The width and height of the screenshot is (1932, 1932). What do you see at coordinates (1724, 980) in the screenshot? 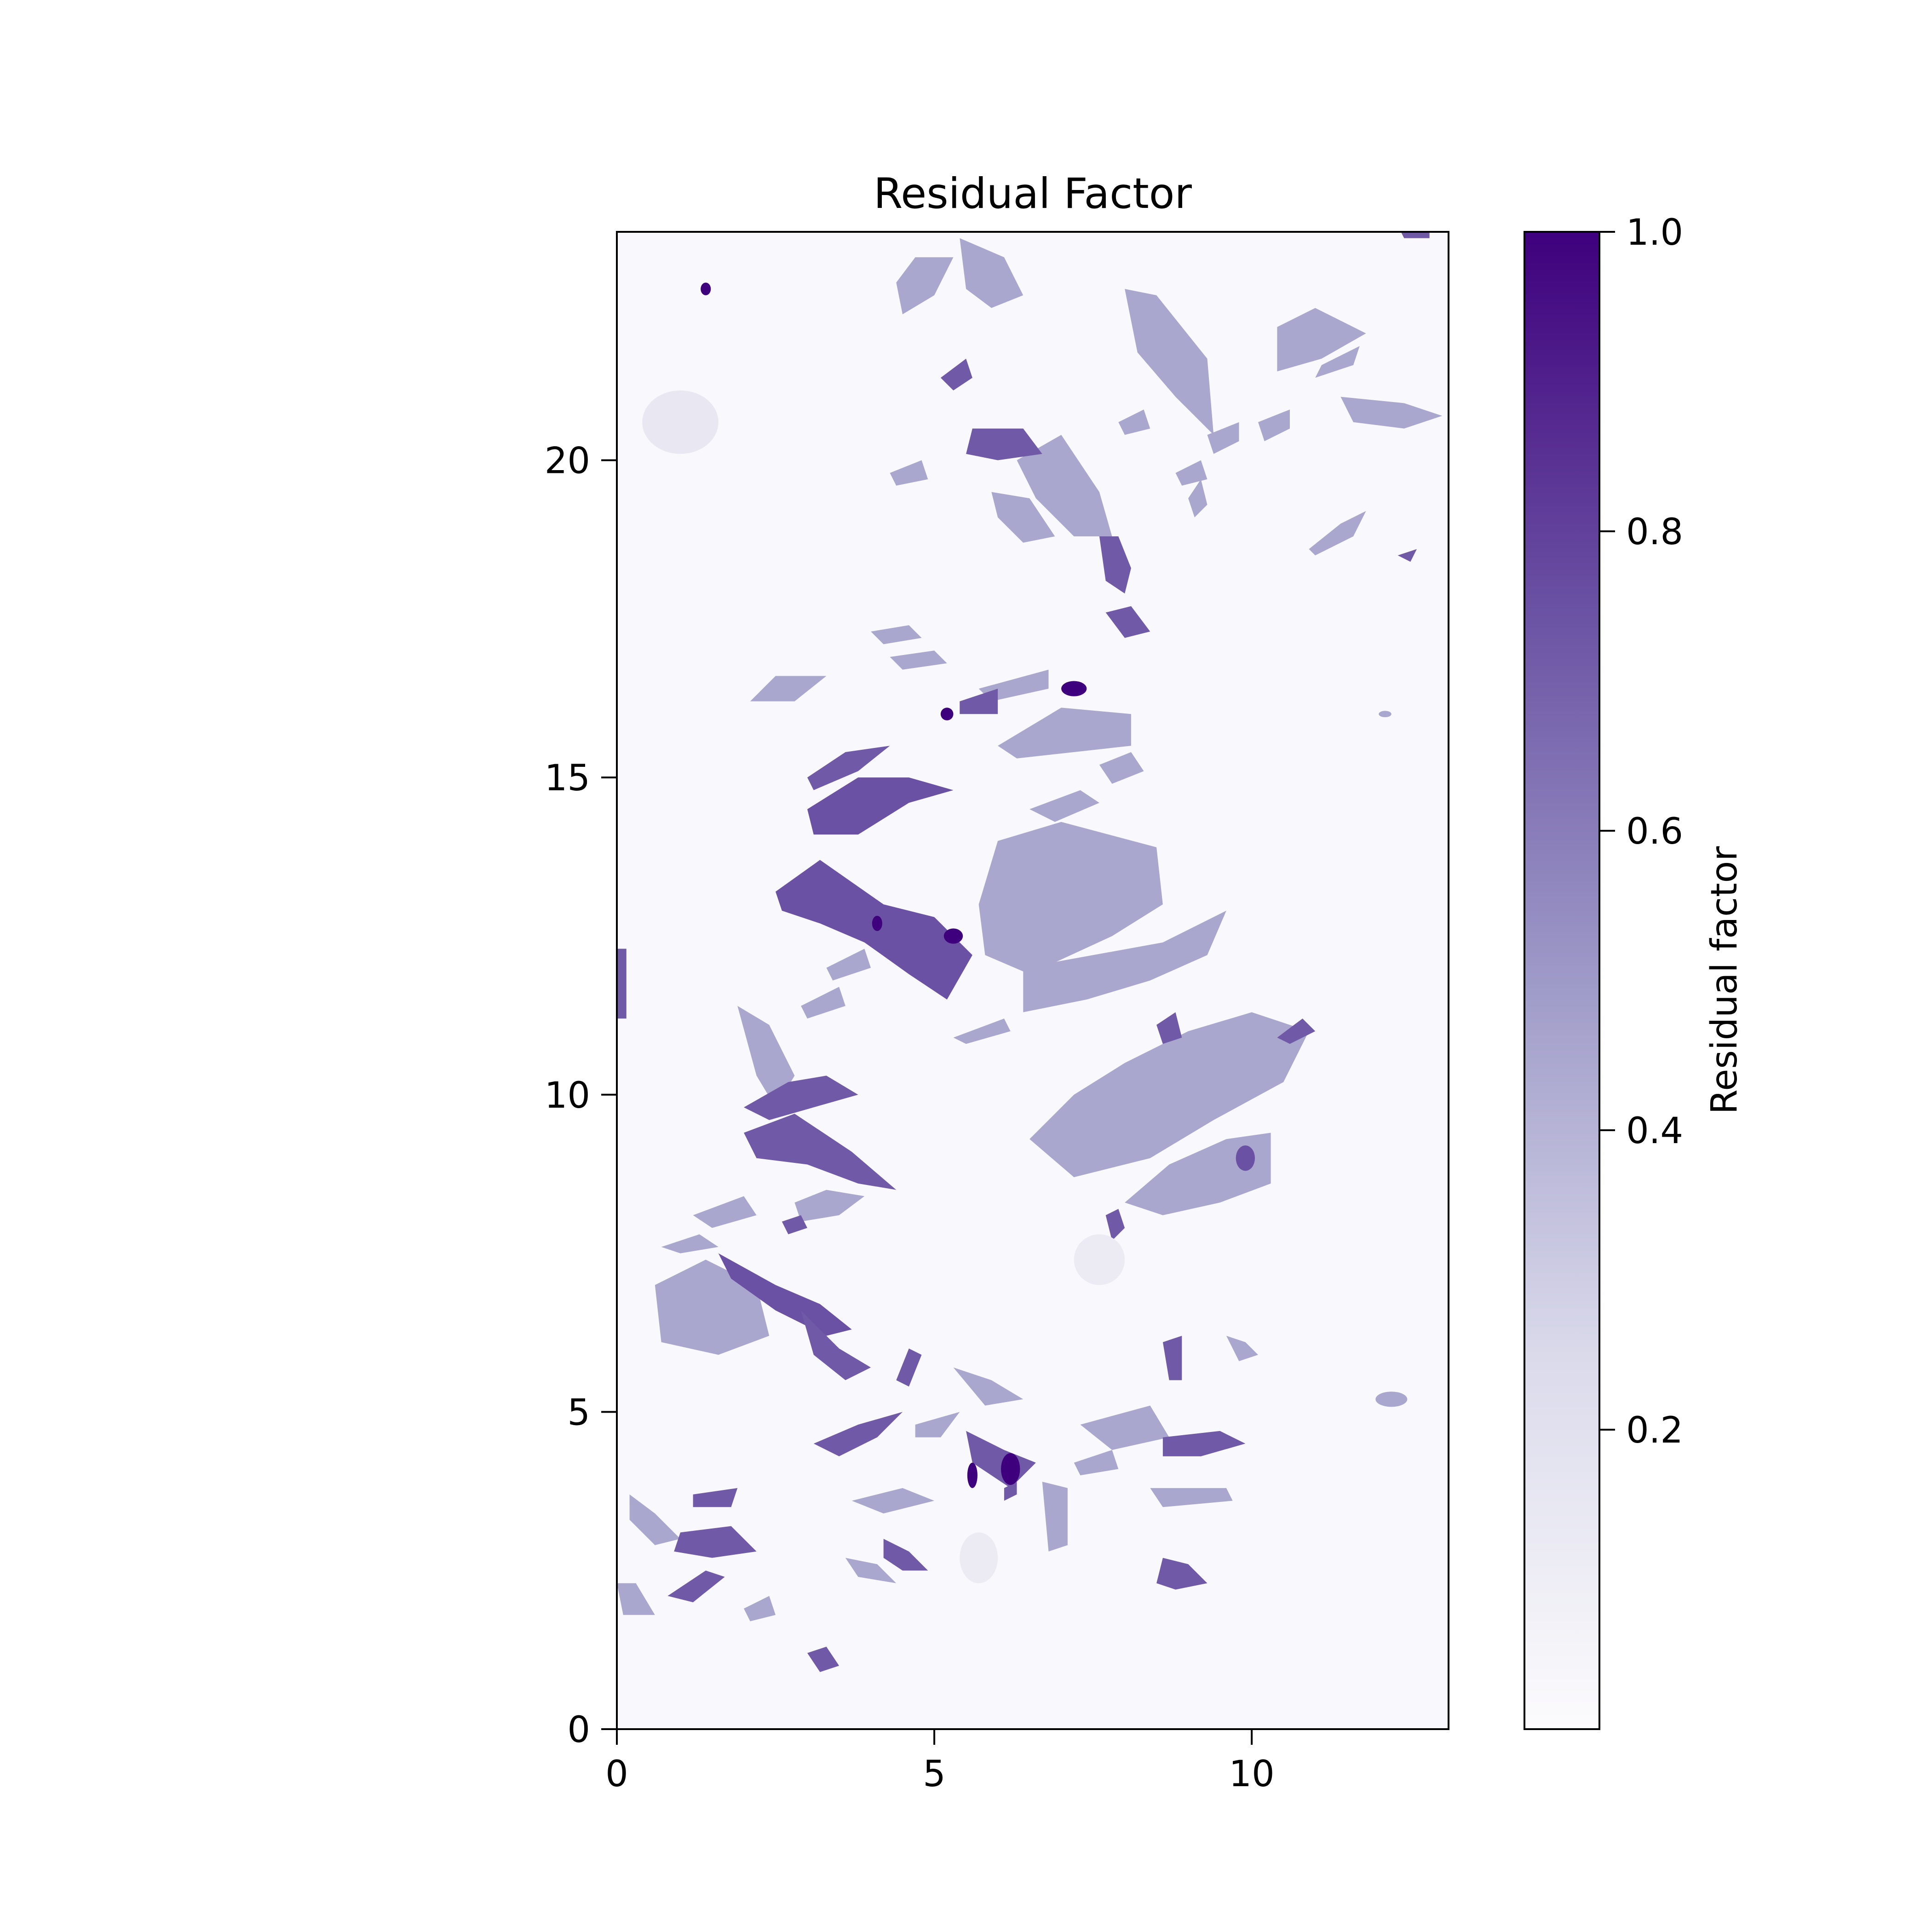
I see `colorbar-label: Residual factor` at bounding box center [1724, 980].